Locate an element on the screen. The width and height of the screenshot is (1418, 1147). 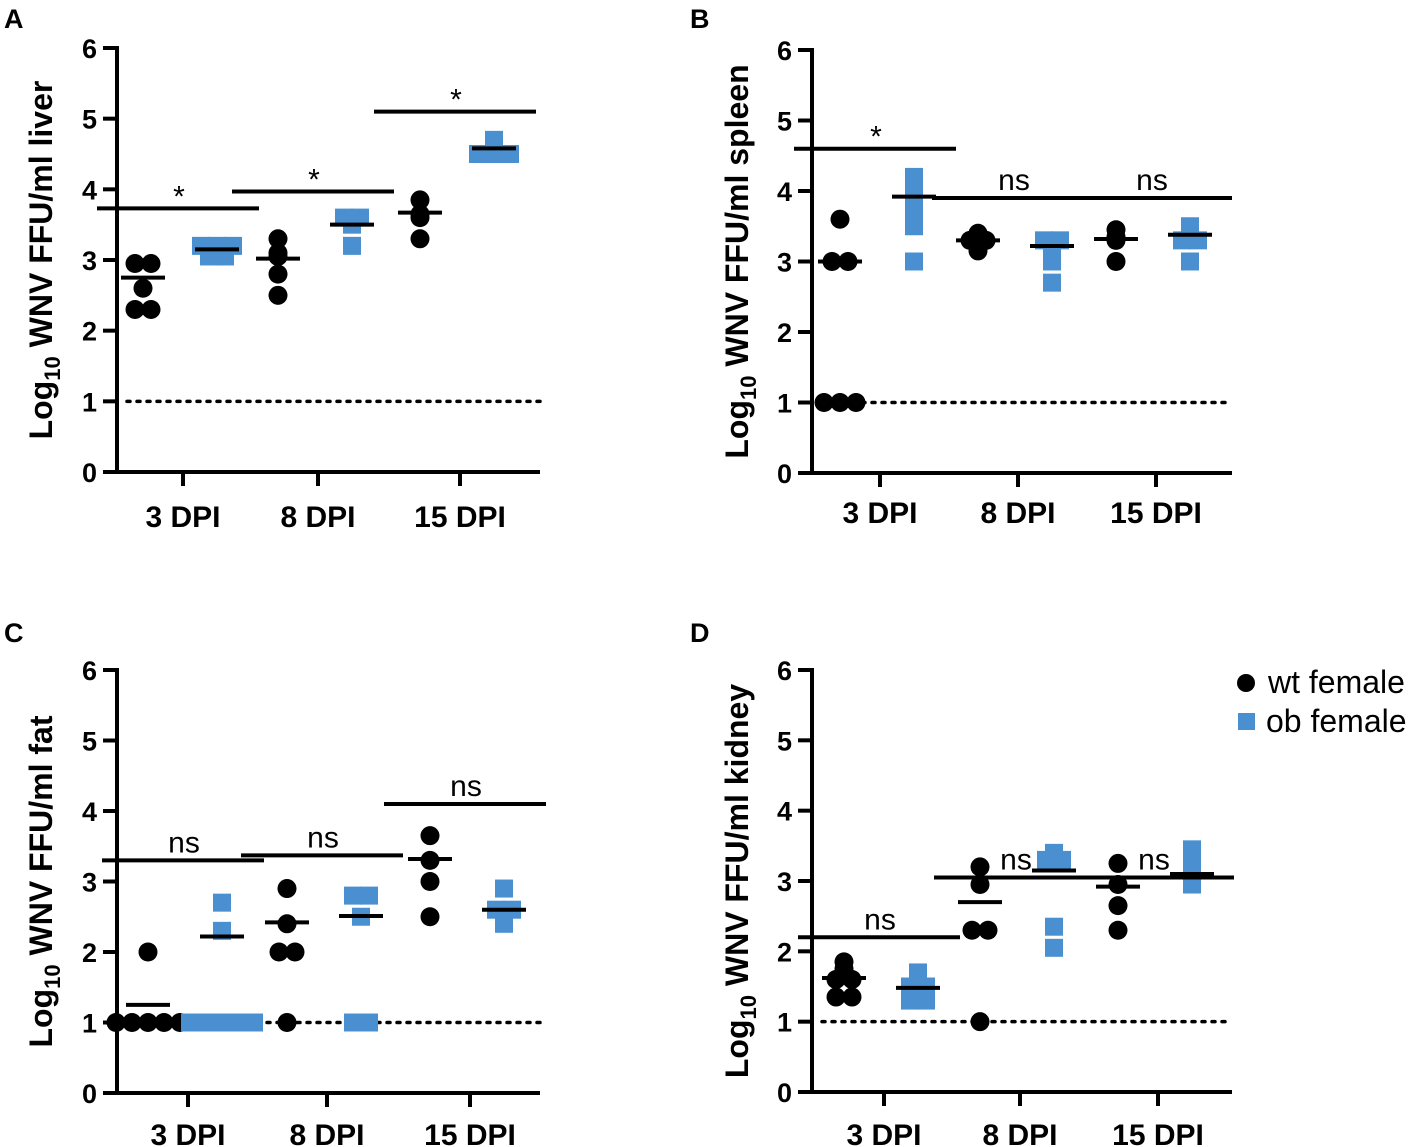
panel-letter: D is located at coordinates (700, 633).